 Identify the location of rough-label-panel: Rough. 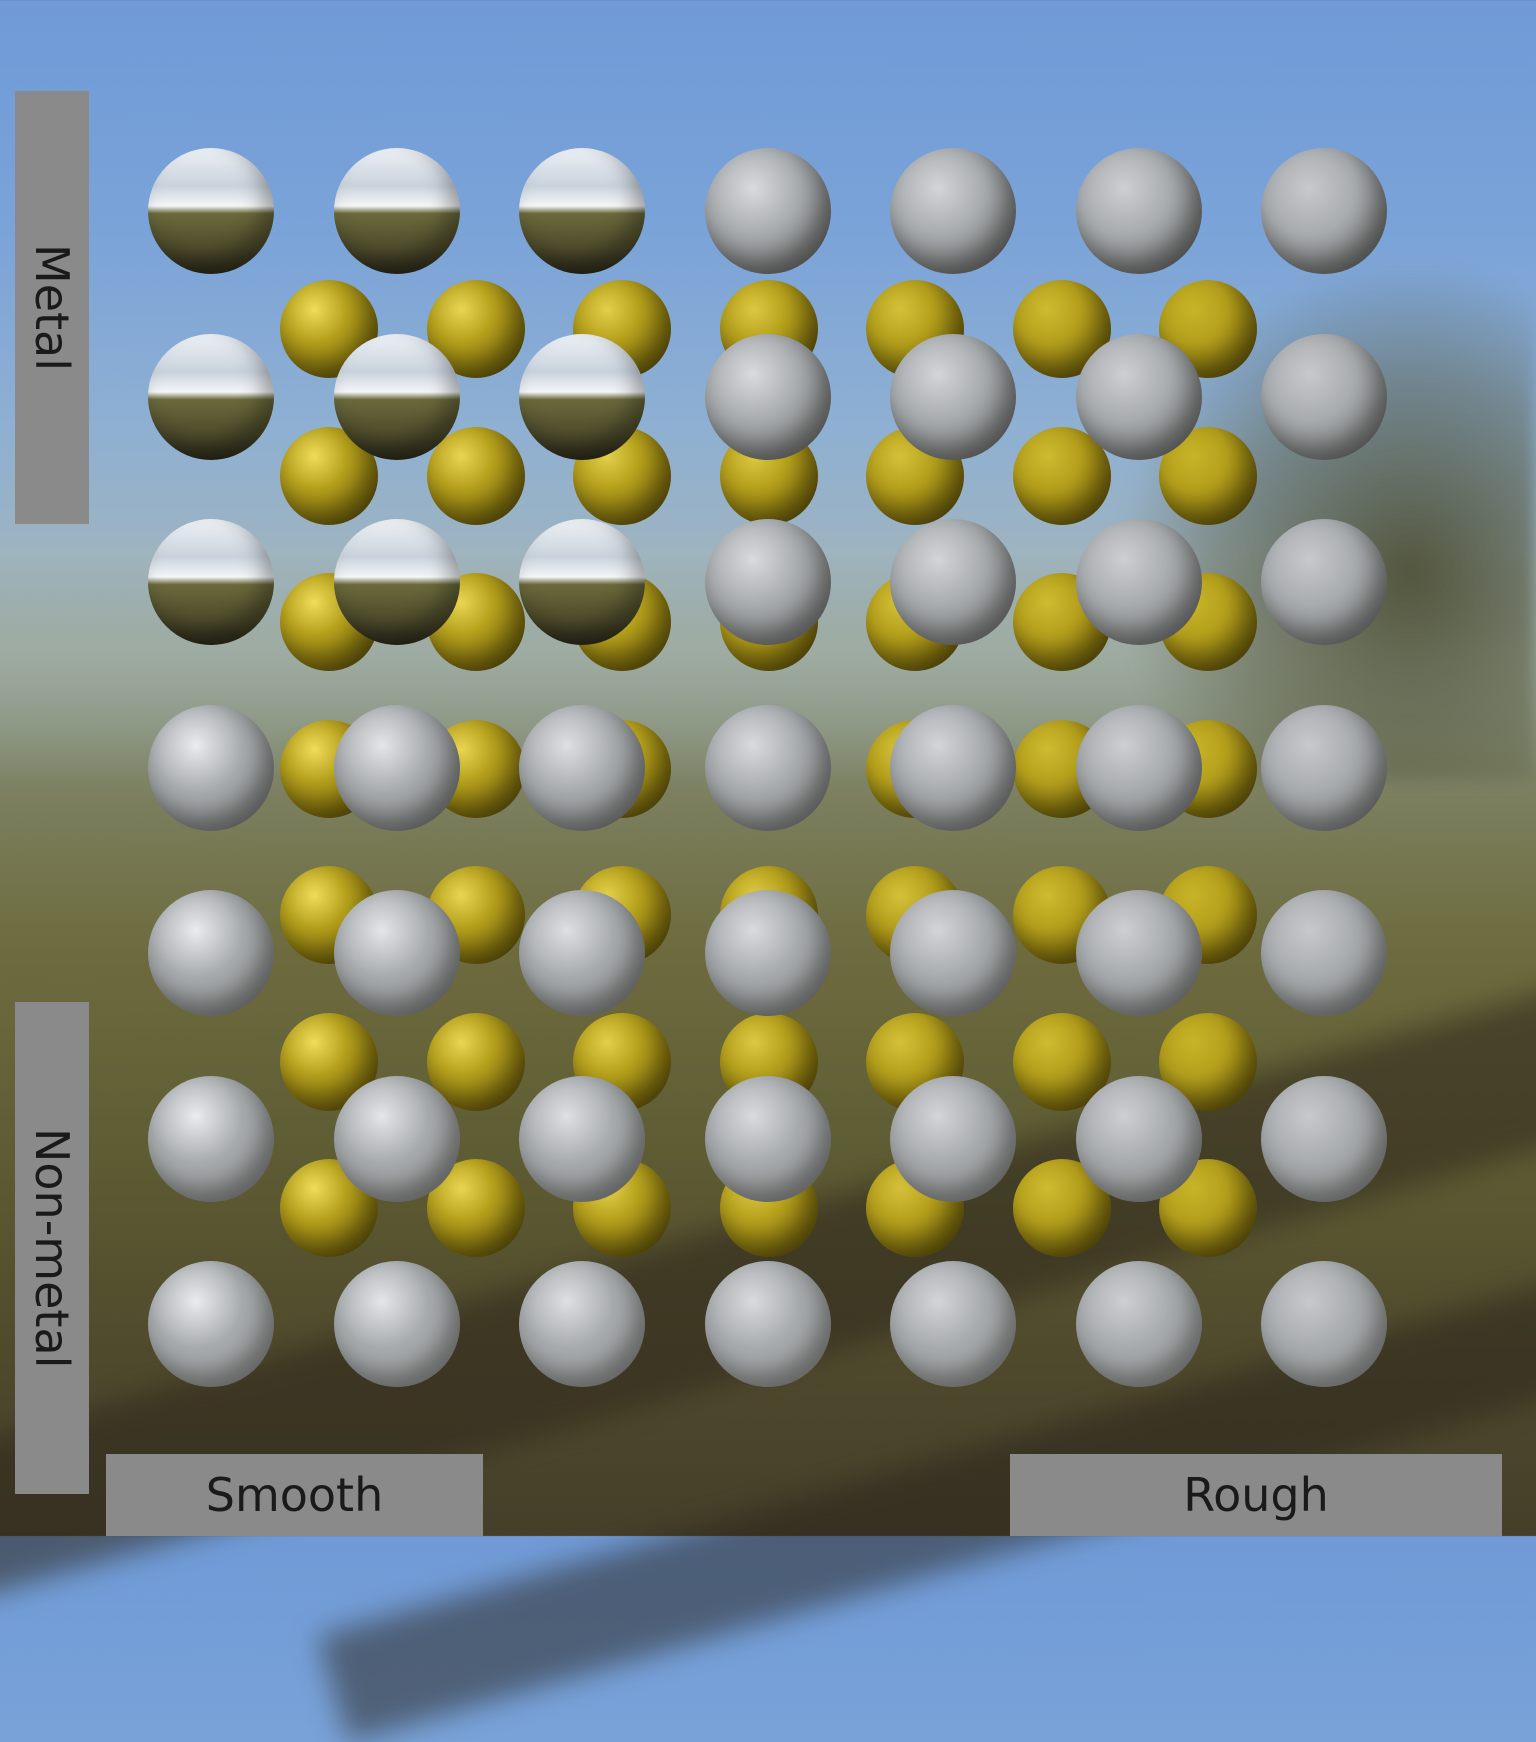
(1256, 1495).